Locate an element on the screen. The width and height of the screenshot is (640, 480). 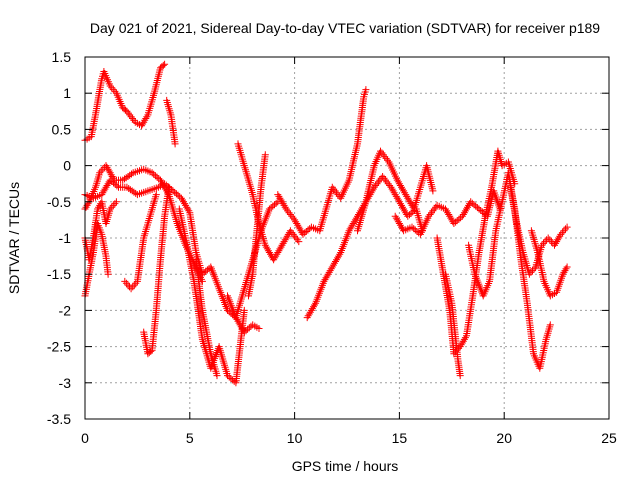
y-tick-label: -3.5 is located at coordinates (59, 419).